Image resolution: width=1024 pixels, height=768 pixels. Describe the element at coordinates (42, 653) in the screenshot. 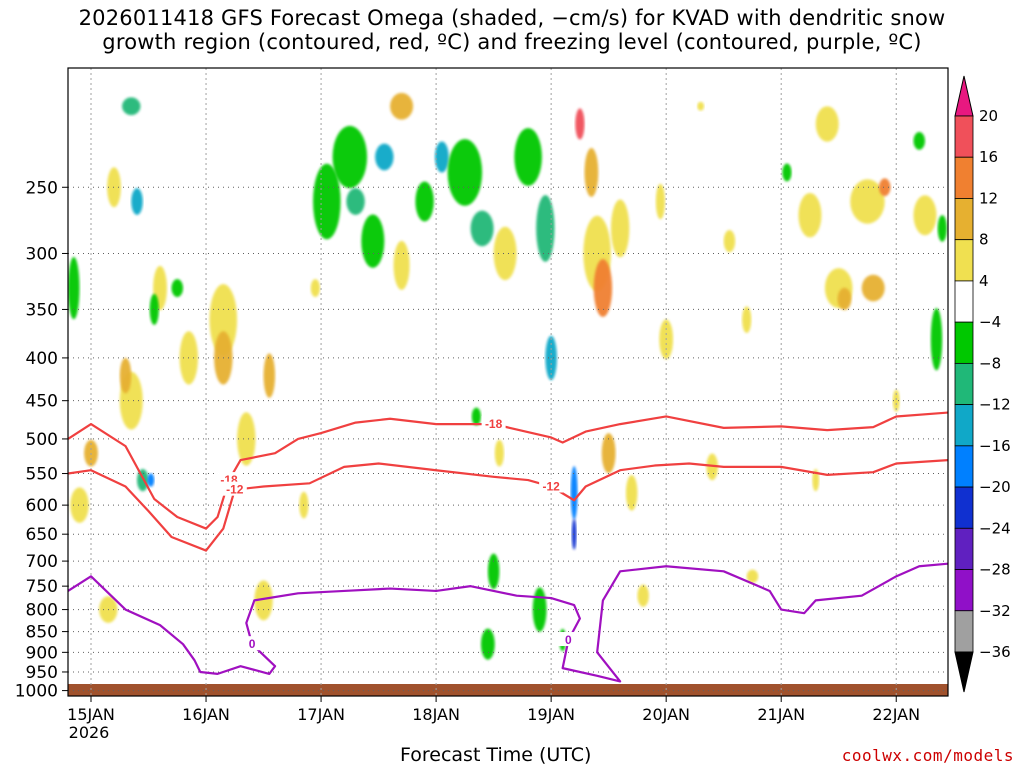

I see `y-tick-label-900: 900` at that location.